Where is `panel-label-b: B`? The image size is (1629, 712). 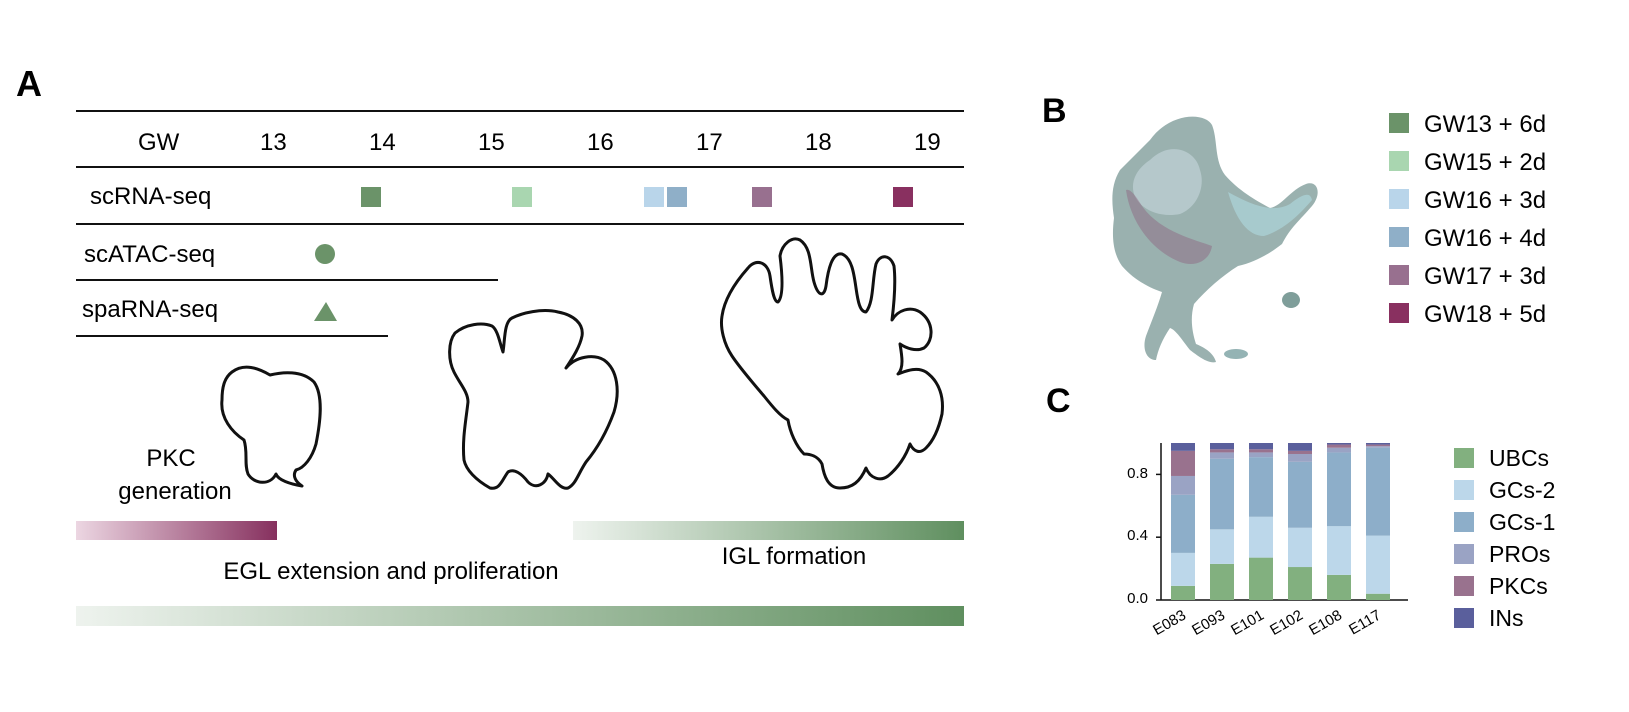
panel-label-b: B is located at coordinates (1054, 111).